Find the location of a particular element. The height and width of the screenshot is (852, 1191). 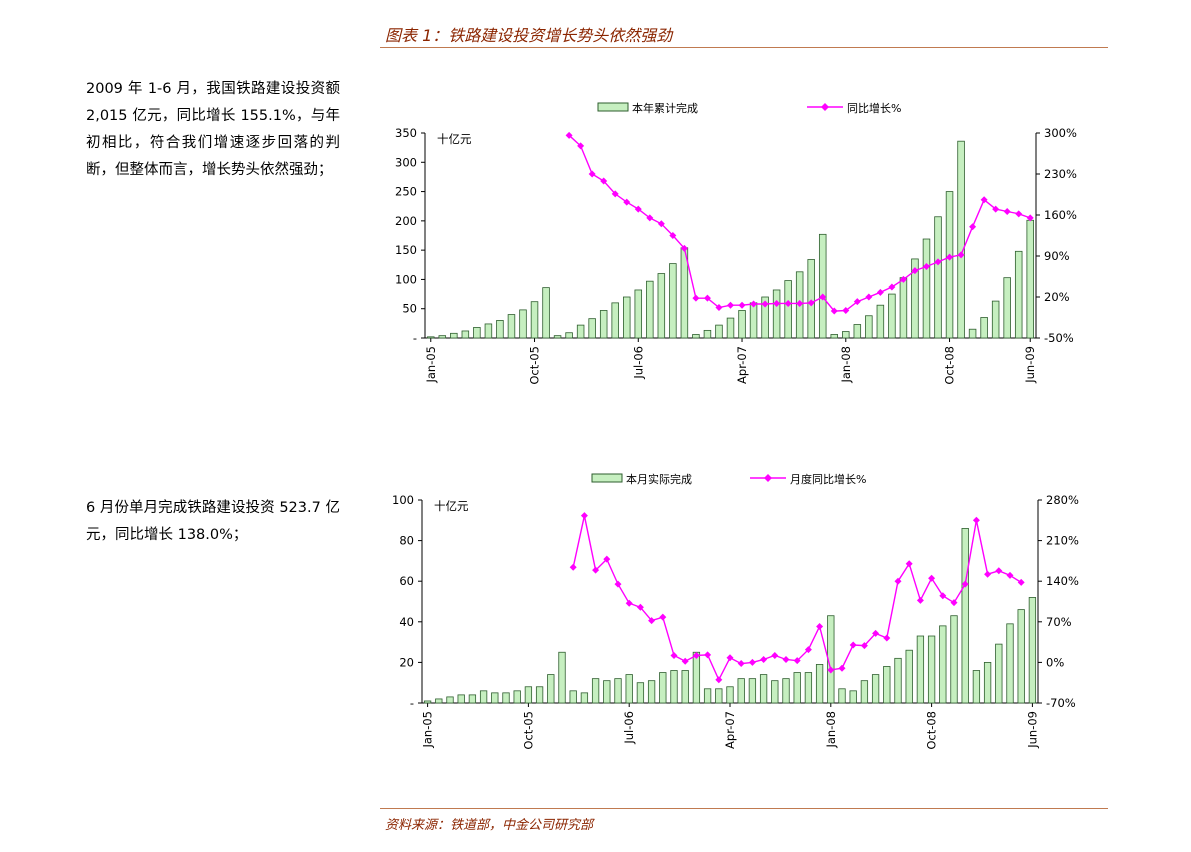

left-tick-label: 20 is located at coordinates (406, 662).